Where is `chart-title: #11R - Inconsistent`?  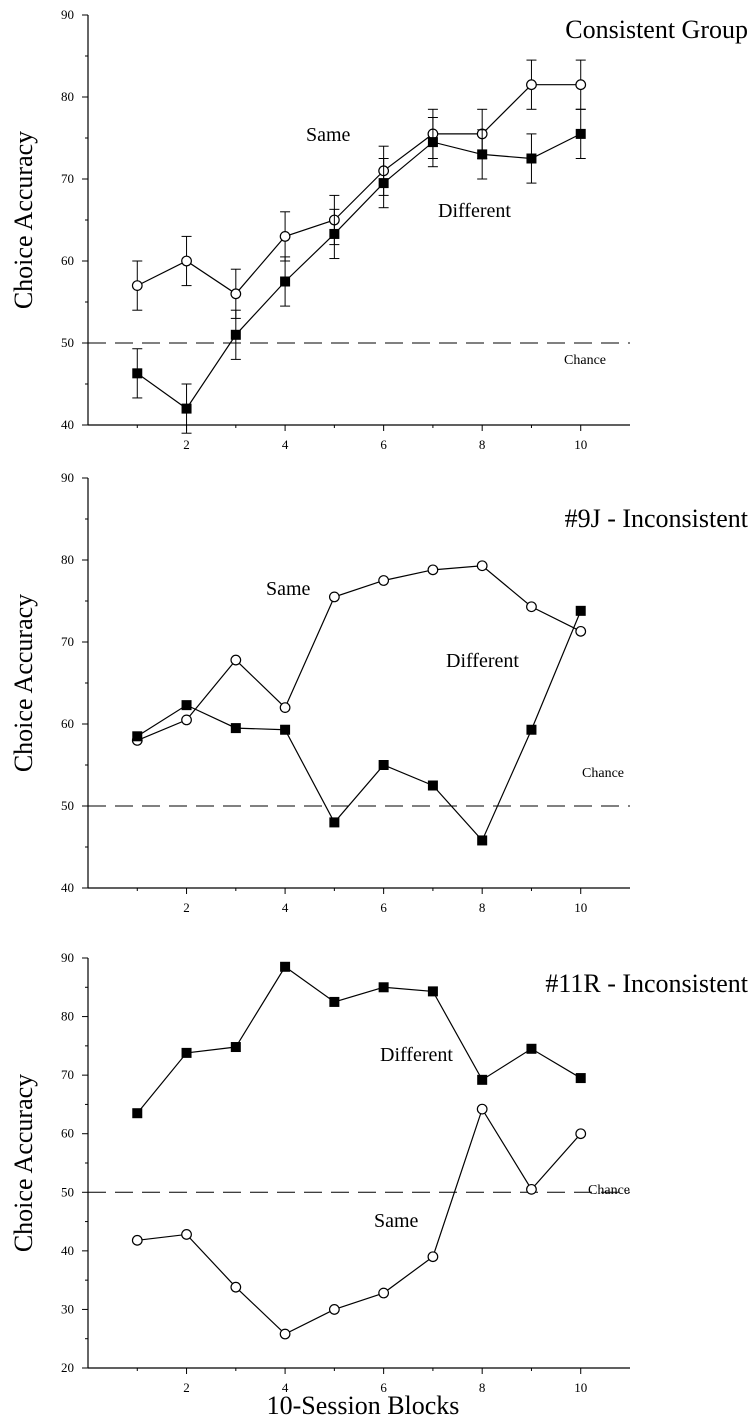
chart-title: #11R - Inconsistent is located at coordinates (646, 983).